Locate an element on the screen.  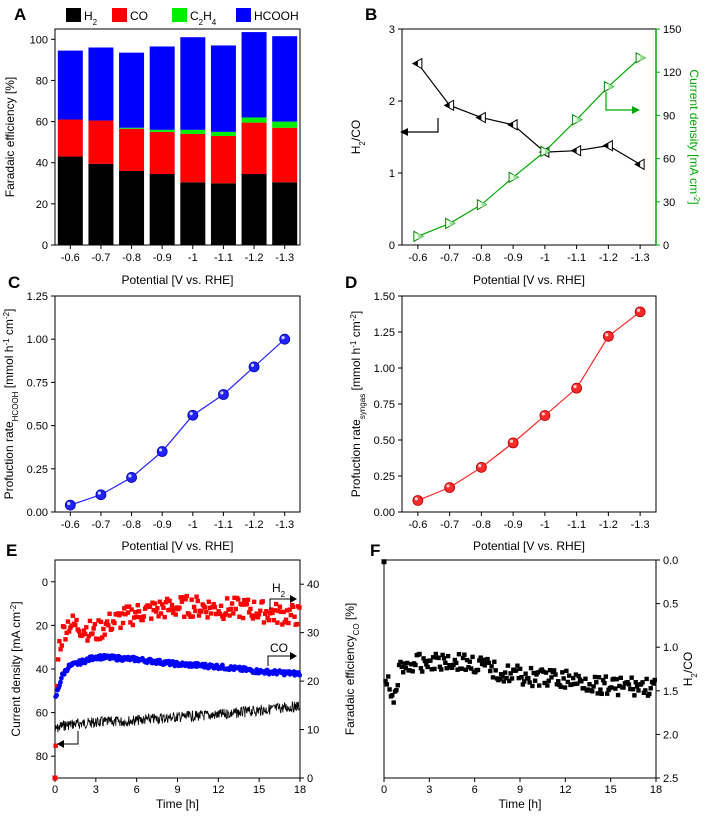
y-tick-label-c: 1.25 is located at coordinates (37, 297).